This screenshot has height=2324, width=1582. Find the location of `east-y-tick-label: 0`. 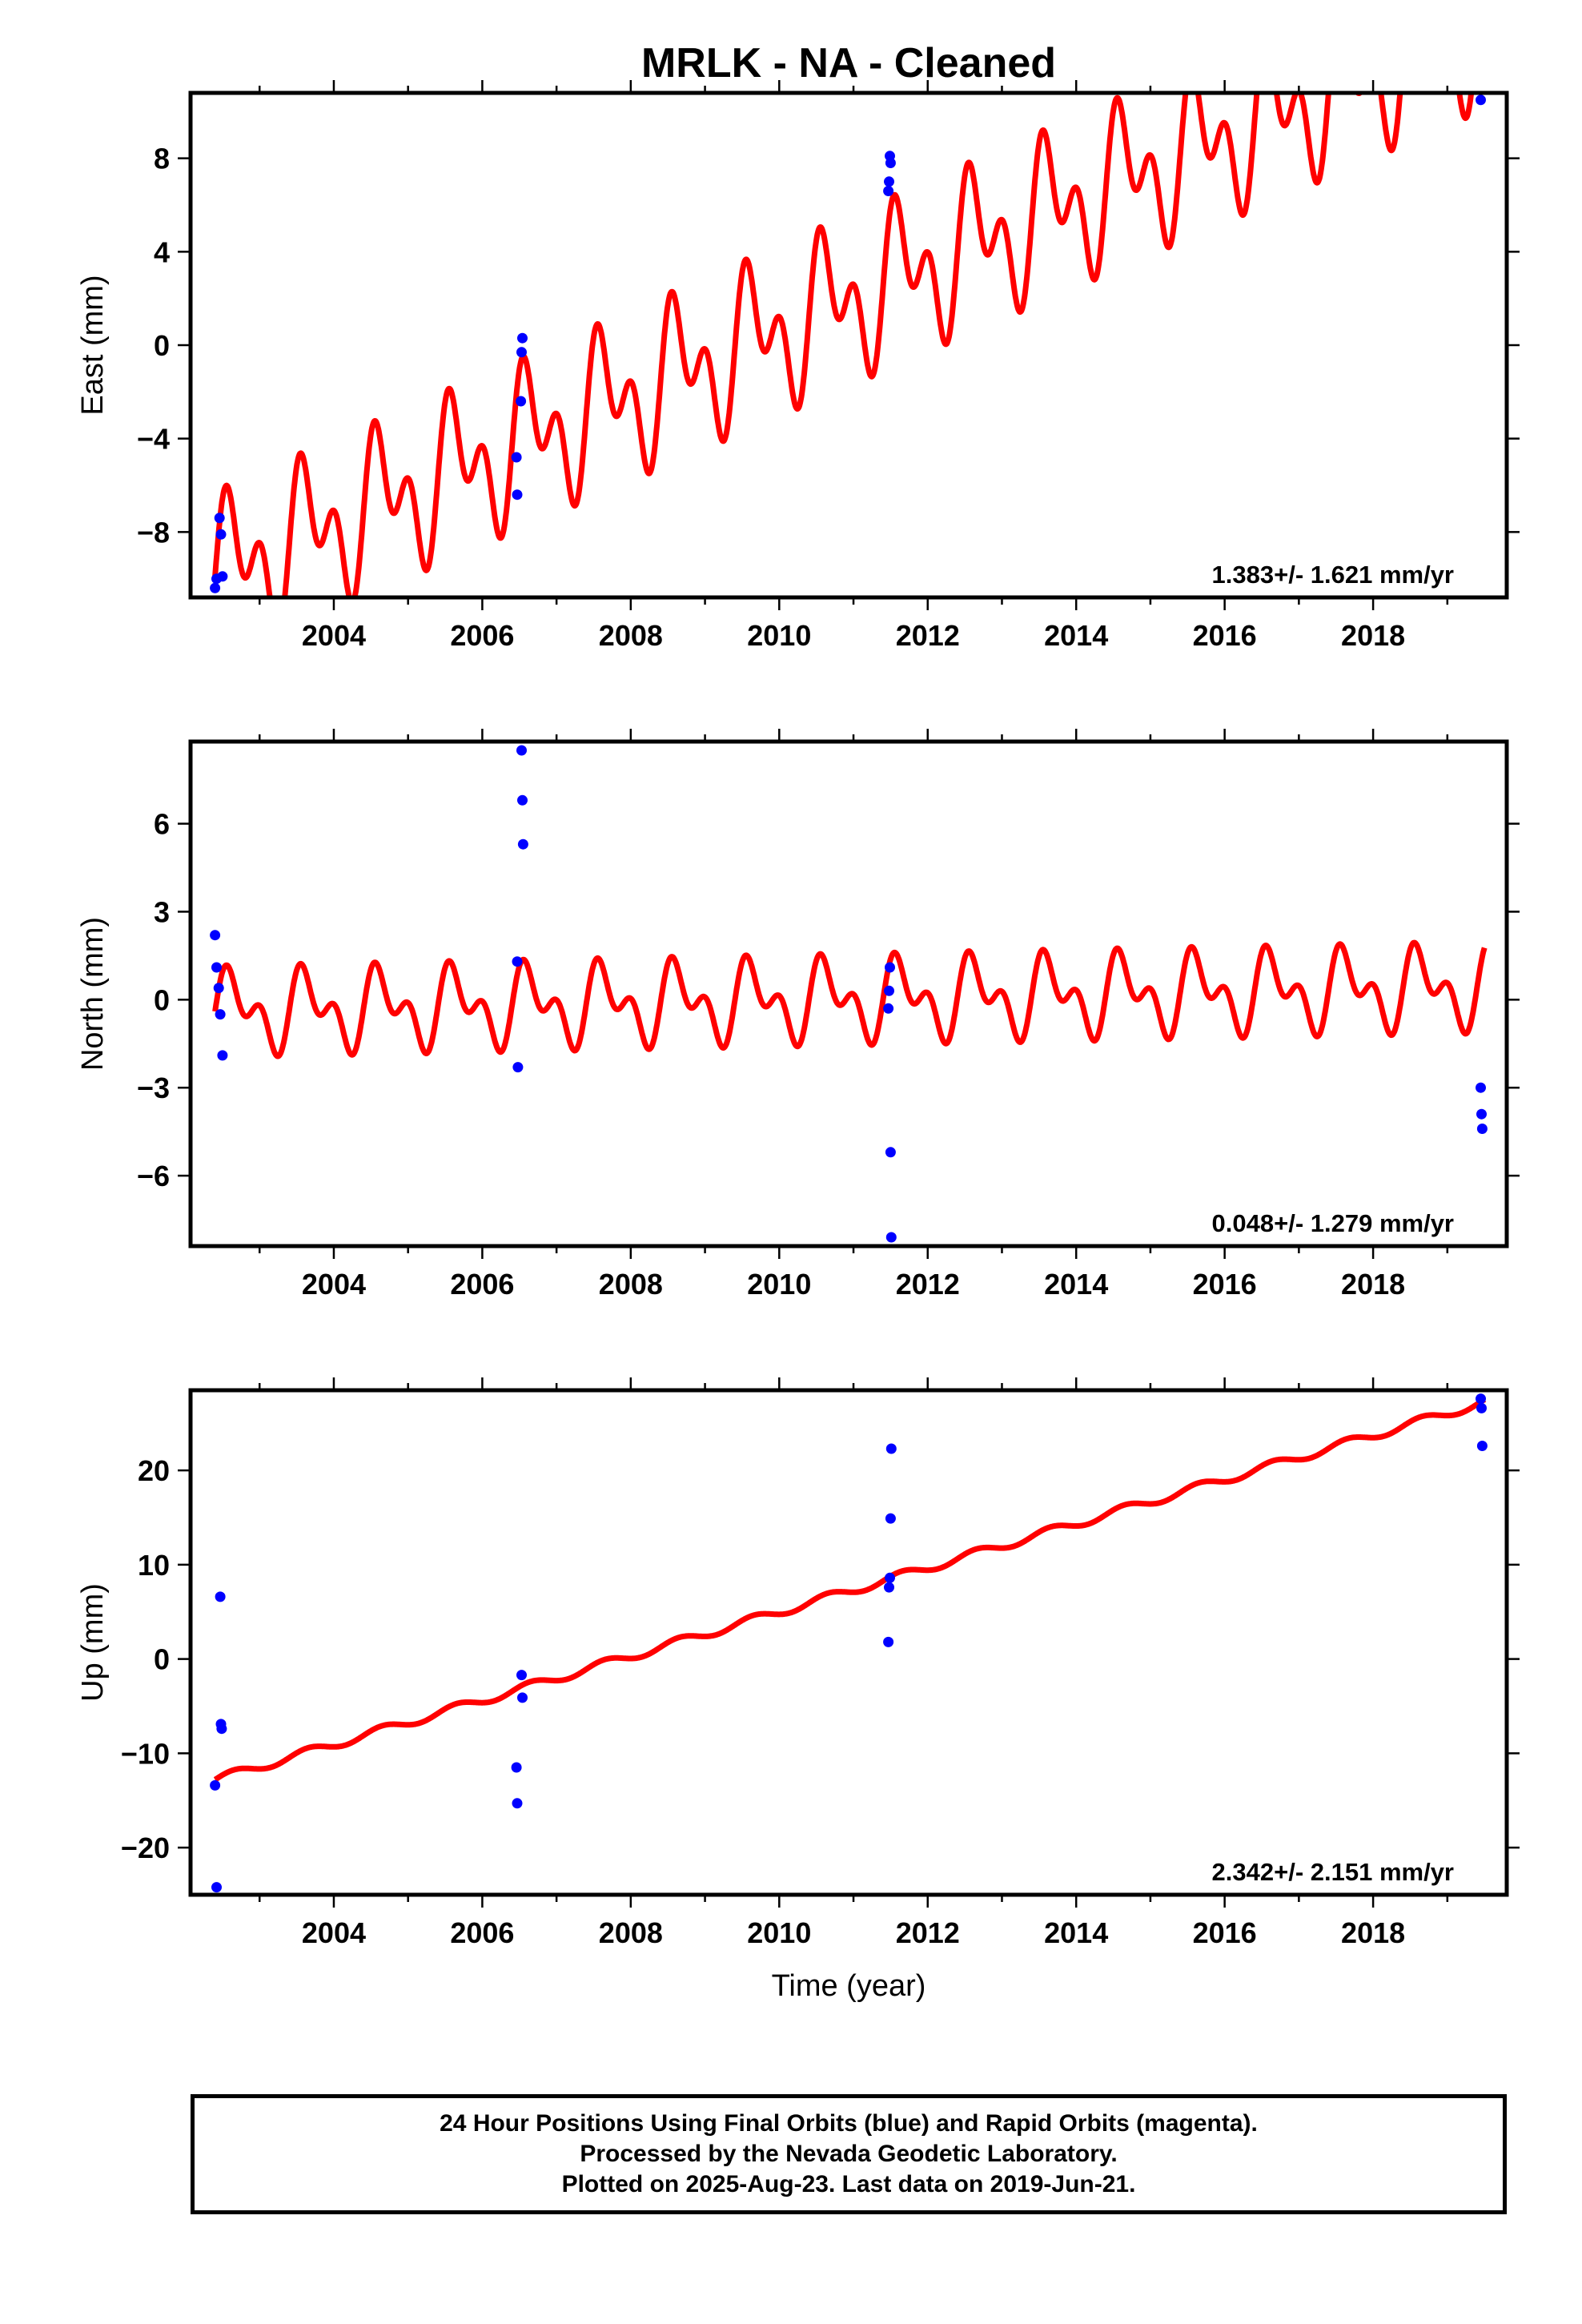

east-y-tick-label: 0 is located at coordinates (162, 345).